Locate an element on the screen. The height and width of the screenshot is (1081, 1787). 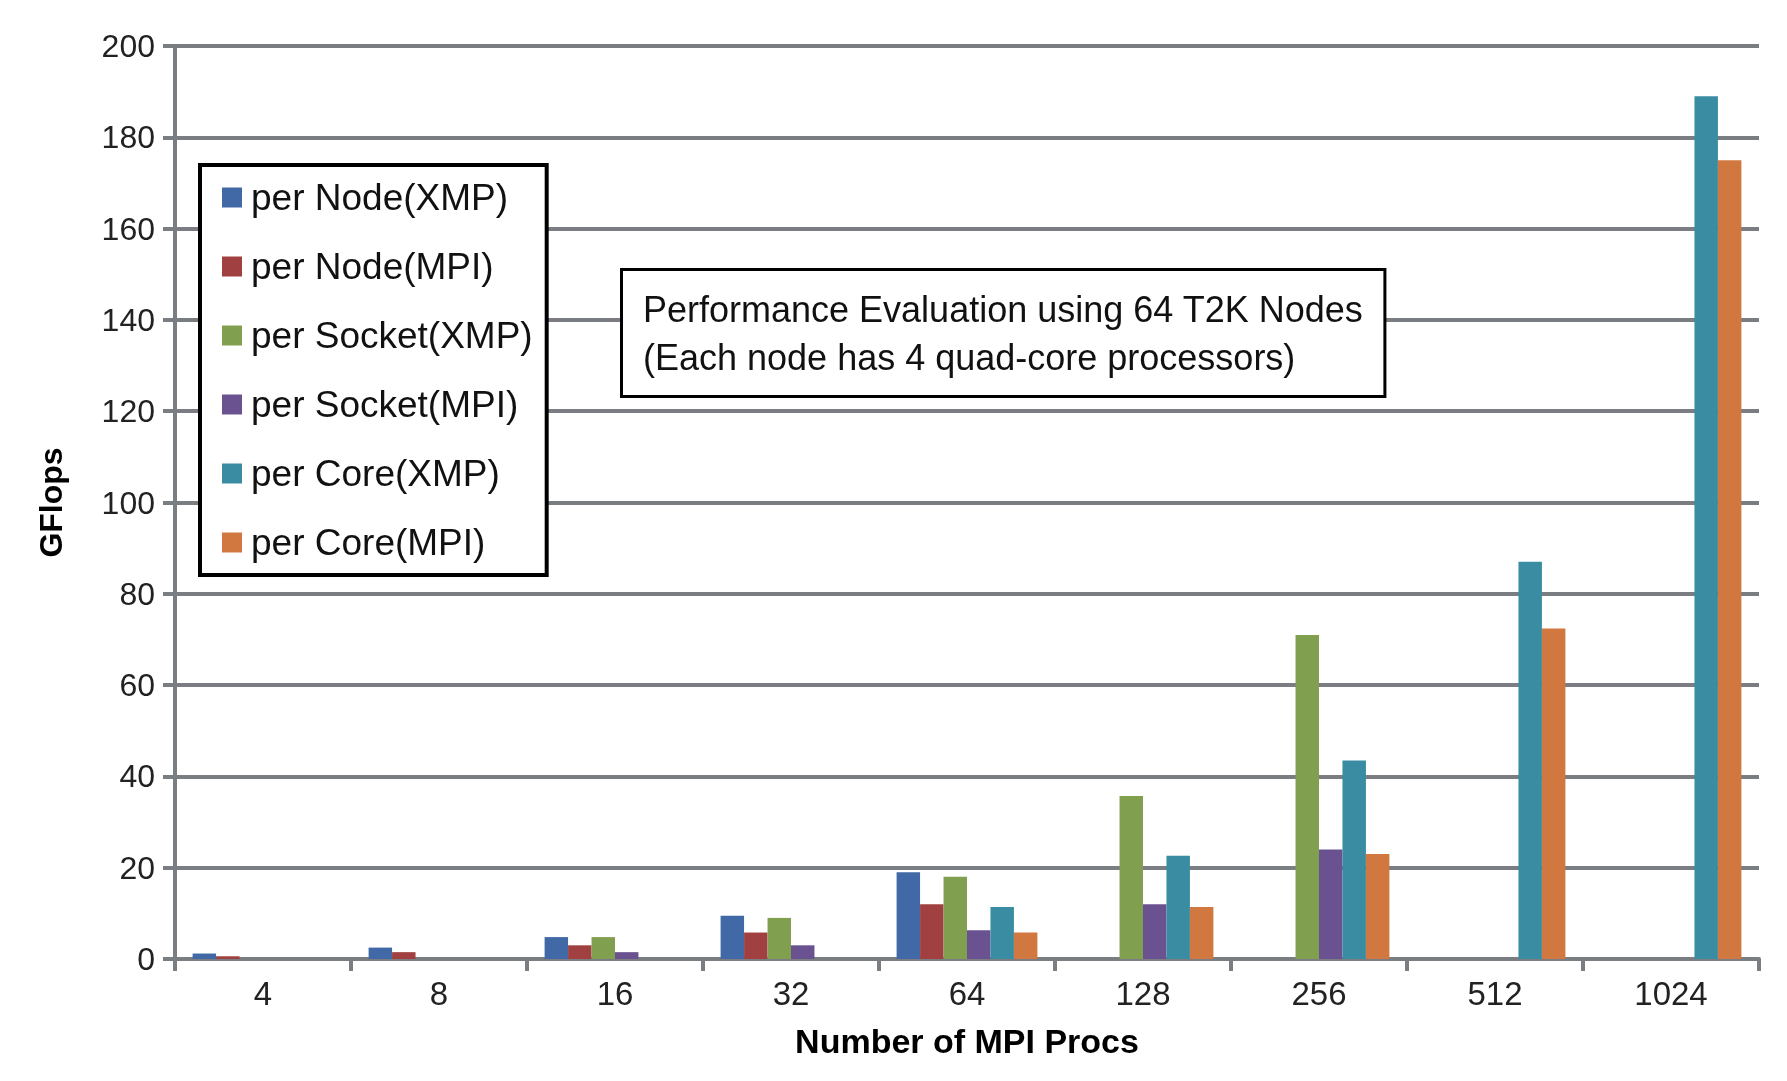
y-tick-label: 60 is located at coordinates (137, 685).